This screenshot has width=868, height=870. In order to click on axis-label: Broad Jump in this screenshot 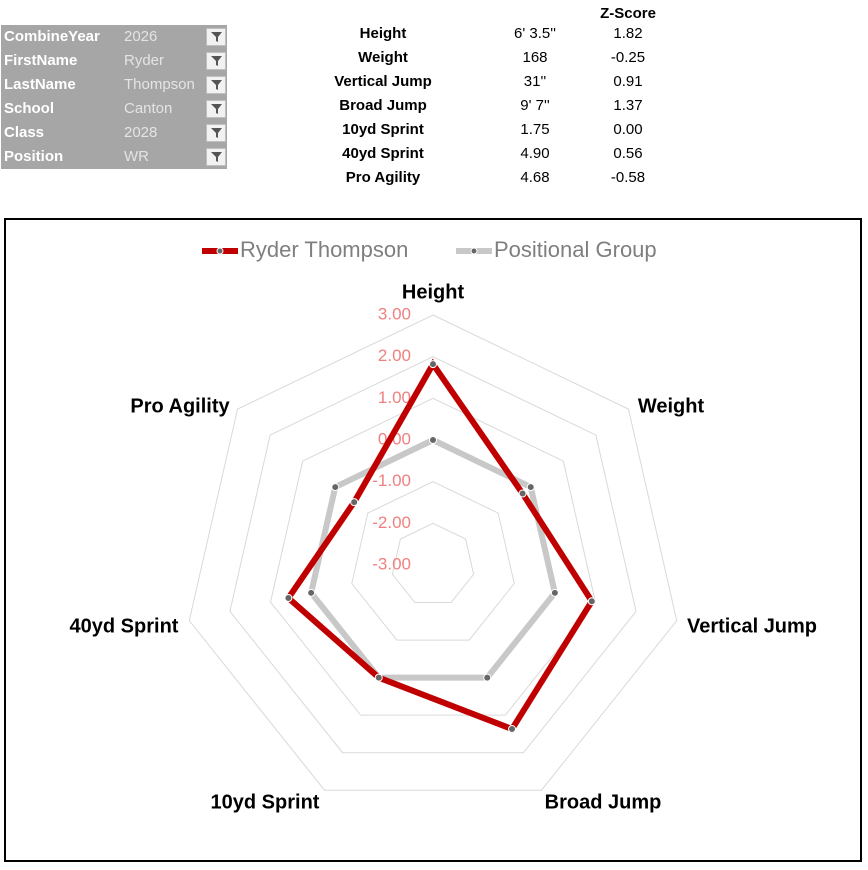, I will do `click(603, 802)`.